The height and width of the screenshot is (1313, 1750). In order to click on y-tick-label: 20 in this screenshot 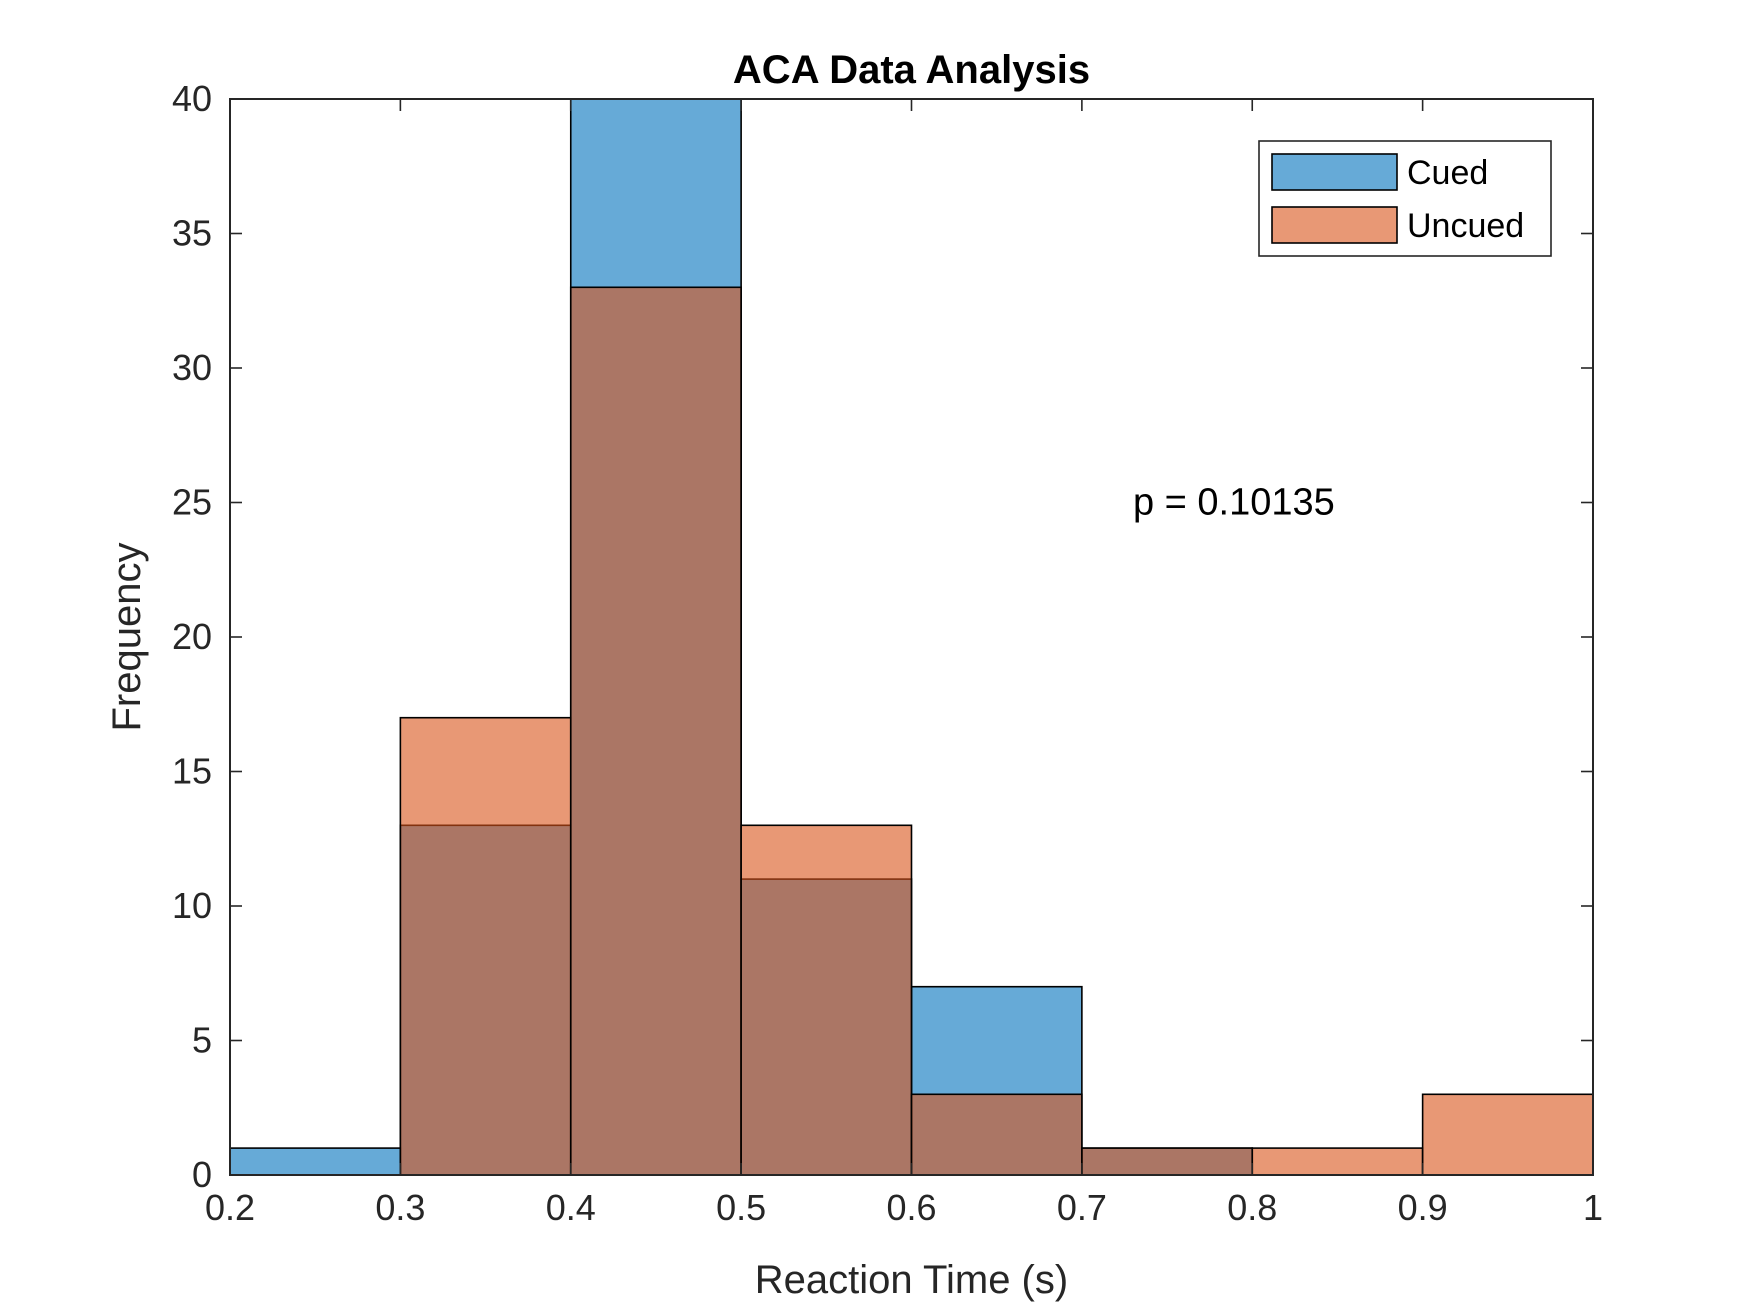, I will do `click(192, 636)`.